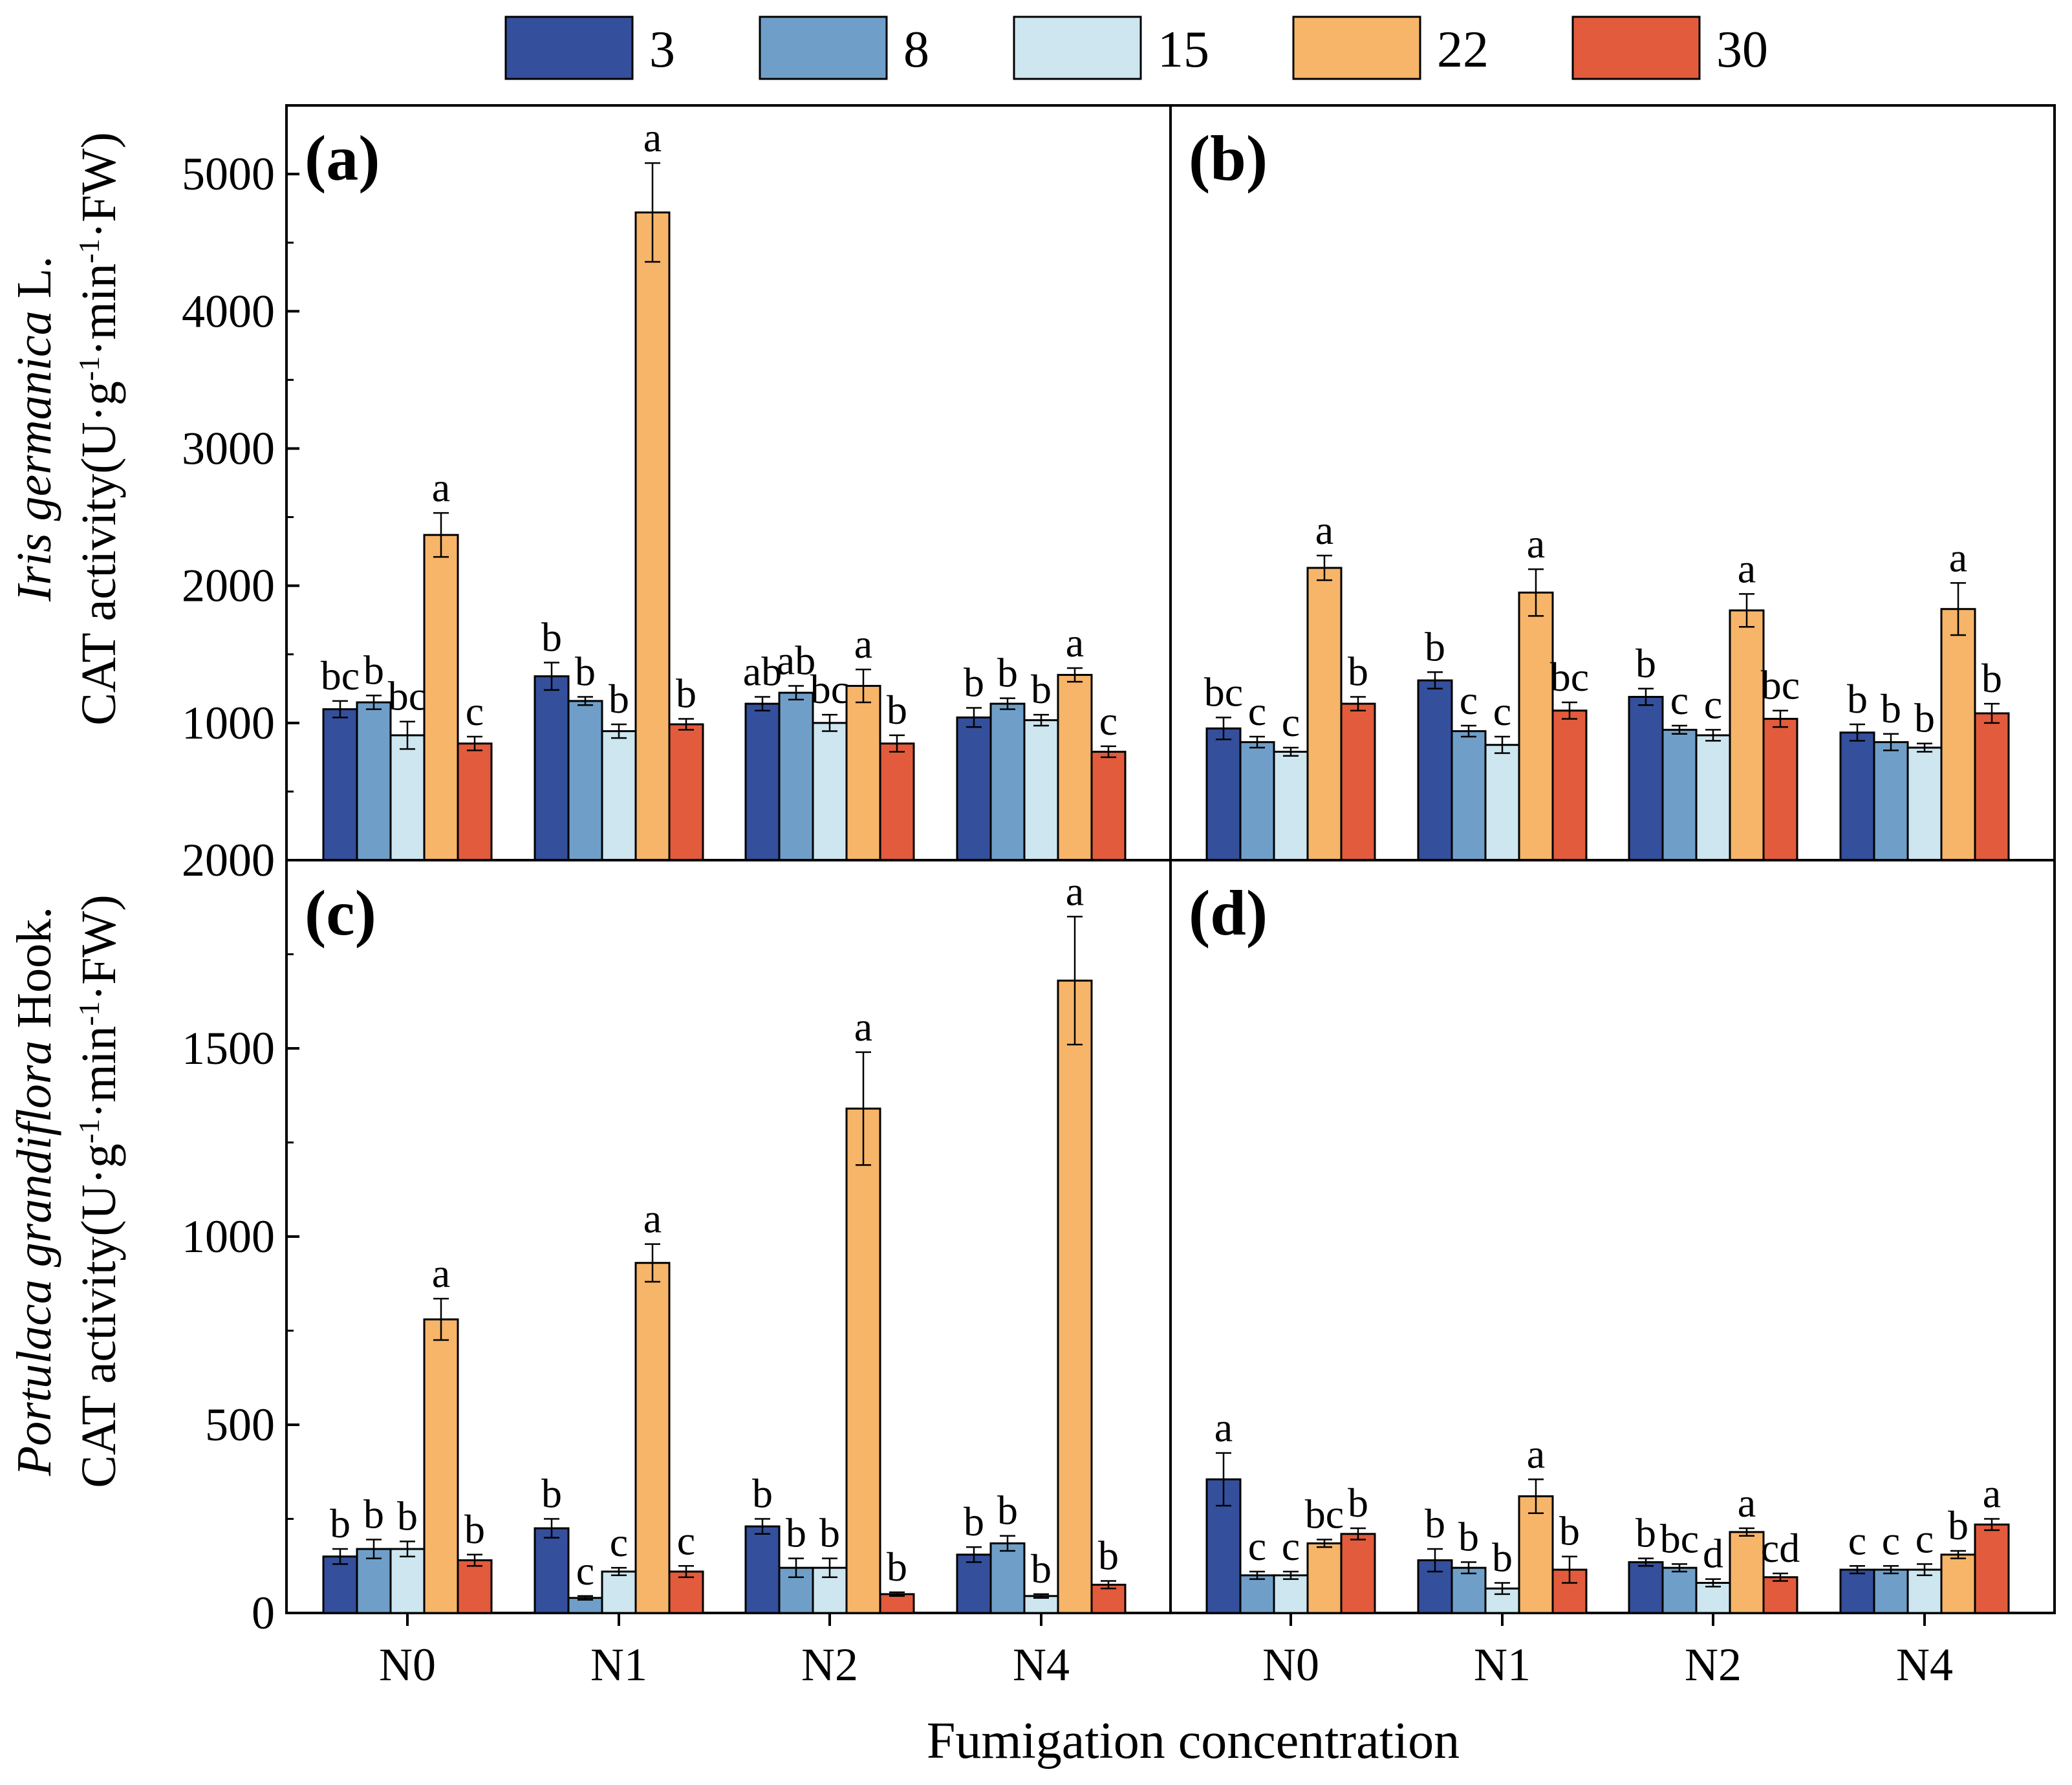  I want to click on legend-label-3: 3, so click(662, 49).